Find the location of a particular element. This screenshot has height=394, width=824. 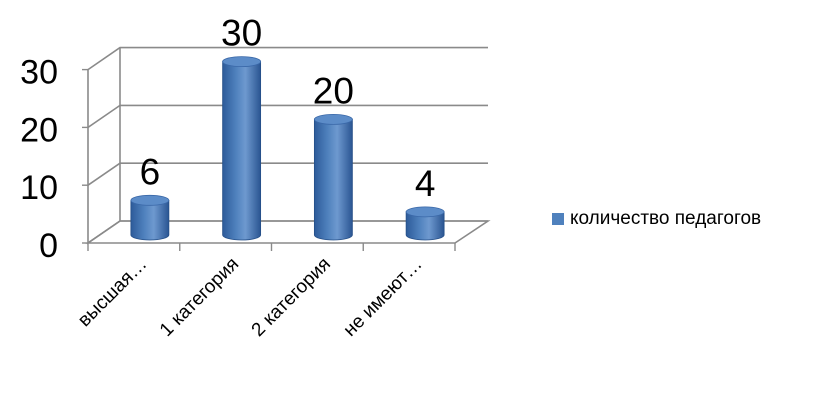

legend-label: количество педагогов is located at coordinates (665, 219).